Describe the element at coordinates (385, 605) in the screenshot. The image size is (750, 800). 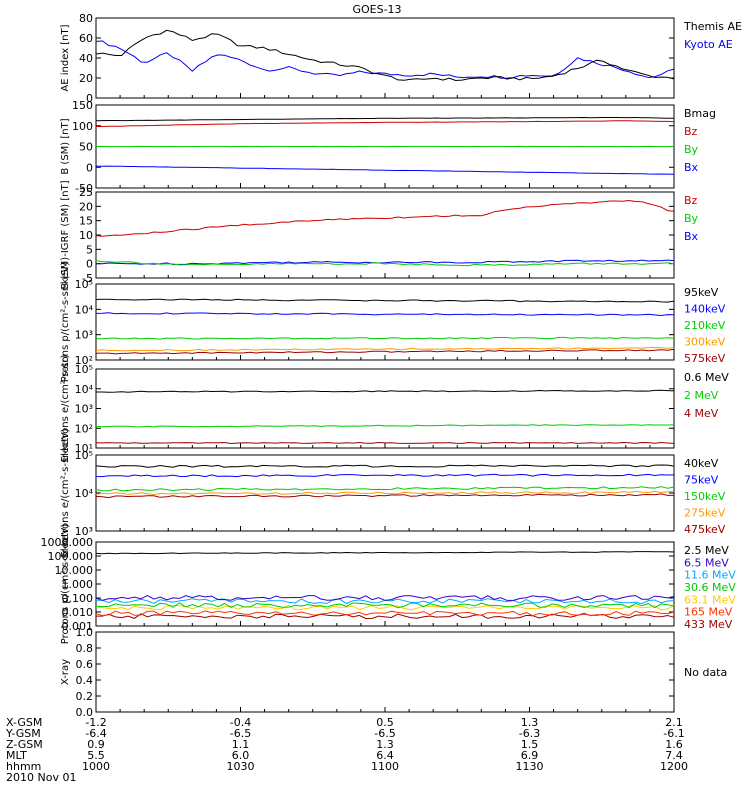
I see `series-line-30.6-mev` at that location.